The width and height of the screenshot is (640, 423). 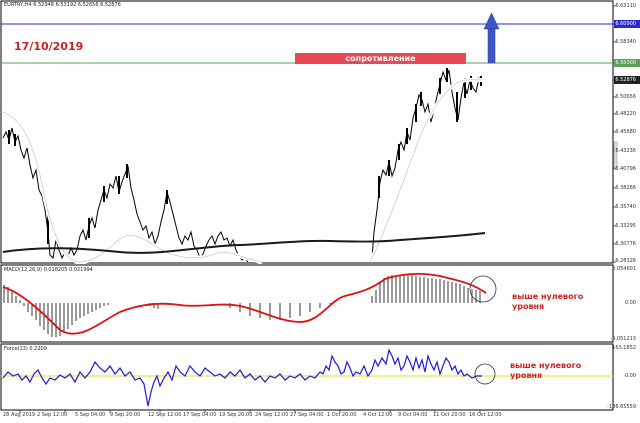 I want to click on date-axis-label: 27 Sep 04:00, so click(x=307, y=415).